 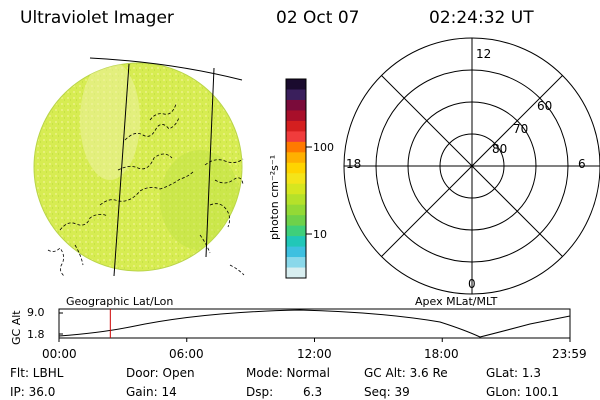 What do you see at coordinates (483, 54) in the screenshot?
I see `mlt-label-12: 12` at bounding box center [483, 54].